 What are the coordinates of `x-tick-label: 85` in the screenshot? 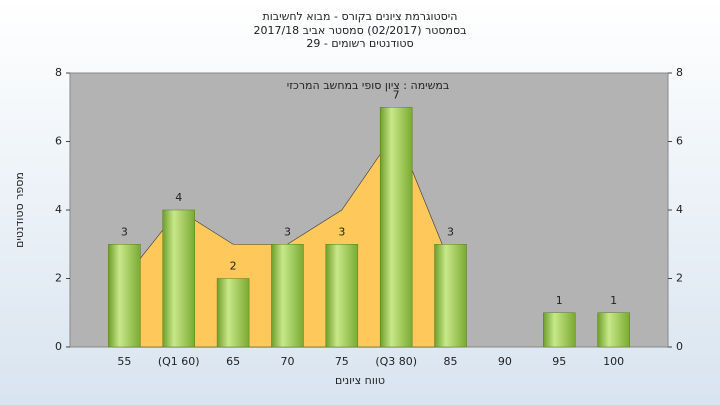 It's located at (451, 361).